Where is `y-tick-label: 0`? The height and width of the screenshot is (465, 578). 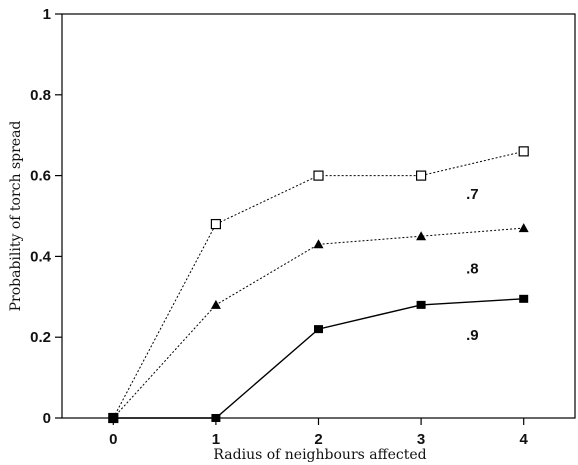
y-tick-label: 0 is located at coordinates (47, 418).